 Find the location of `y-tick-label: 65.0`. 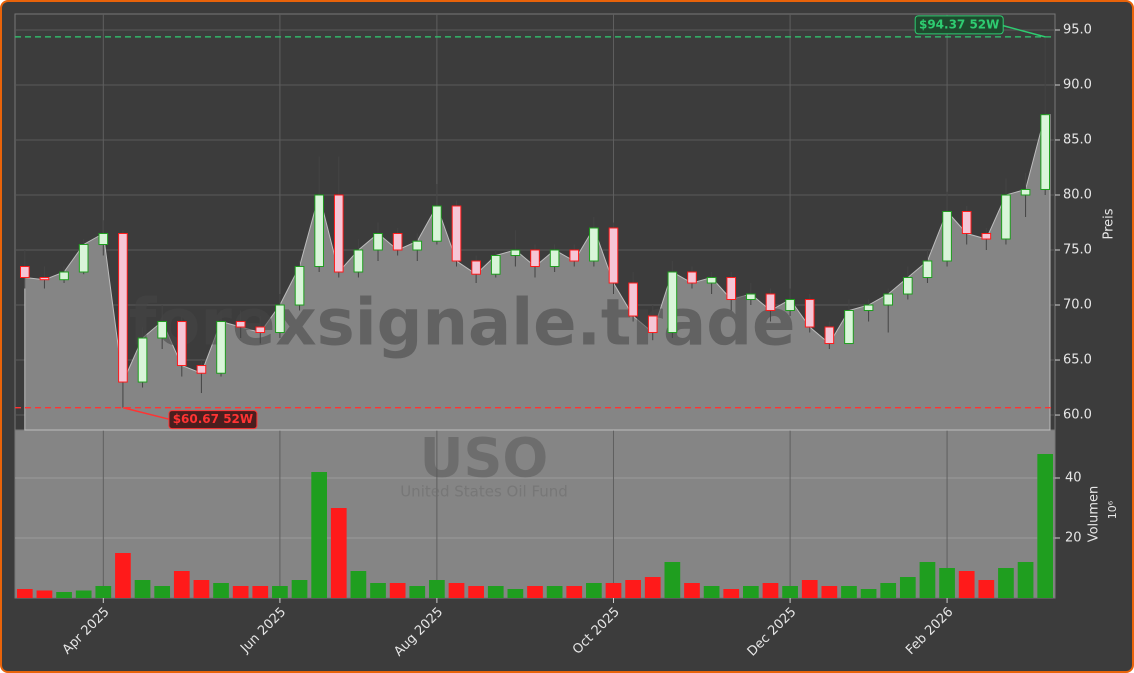

y-tick-label: 65.0 is located at coordinates (1077, 360).